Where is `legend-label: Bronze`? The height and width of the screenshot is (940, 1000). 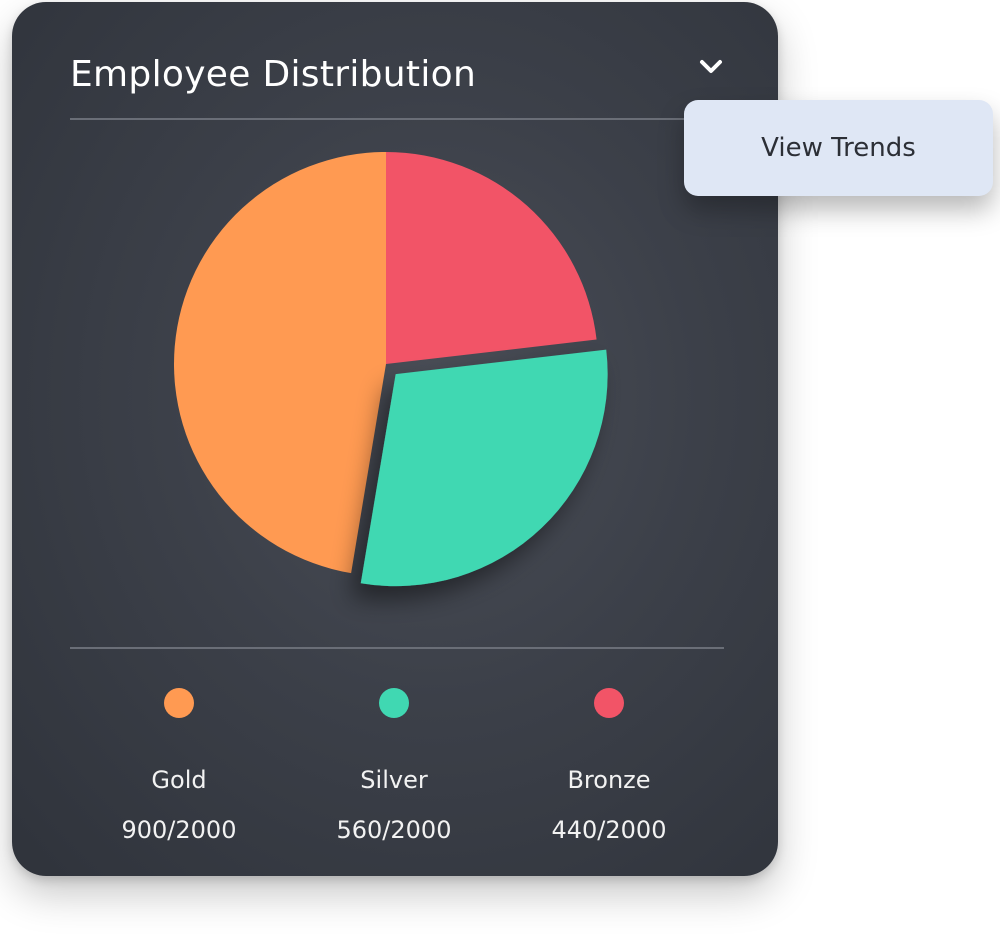
legend-label: Bronze is located at coordinates (609, 780).